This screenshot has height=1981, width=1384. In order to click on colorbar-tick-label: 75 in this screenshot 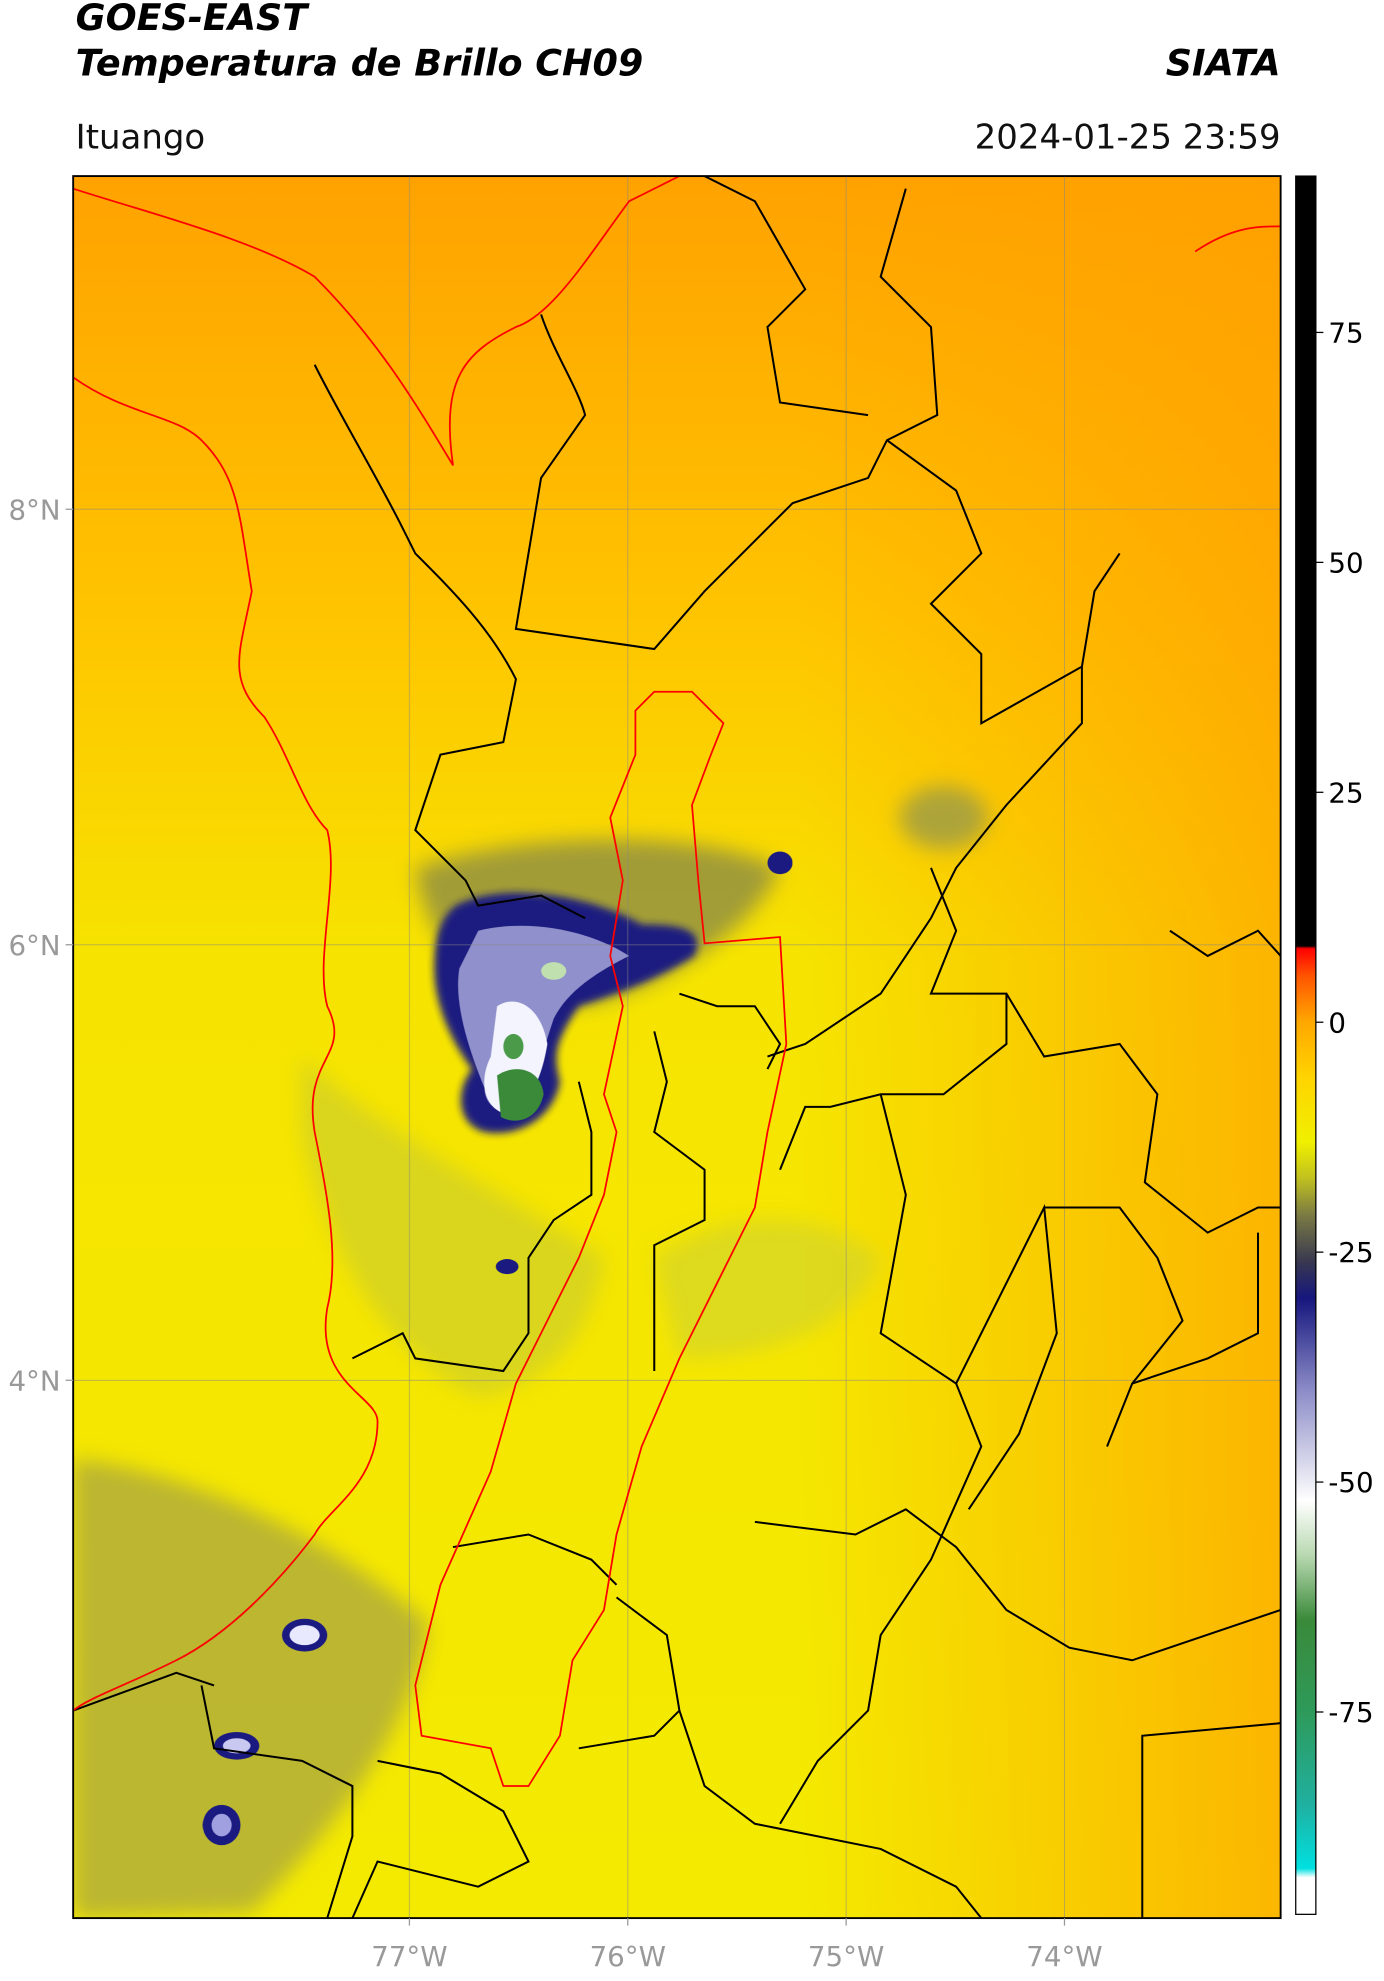, I will do `click(1345, 333)`.